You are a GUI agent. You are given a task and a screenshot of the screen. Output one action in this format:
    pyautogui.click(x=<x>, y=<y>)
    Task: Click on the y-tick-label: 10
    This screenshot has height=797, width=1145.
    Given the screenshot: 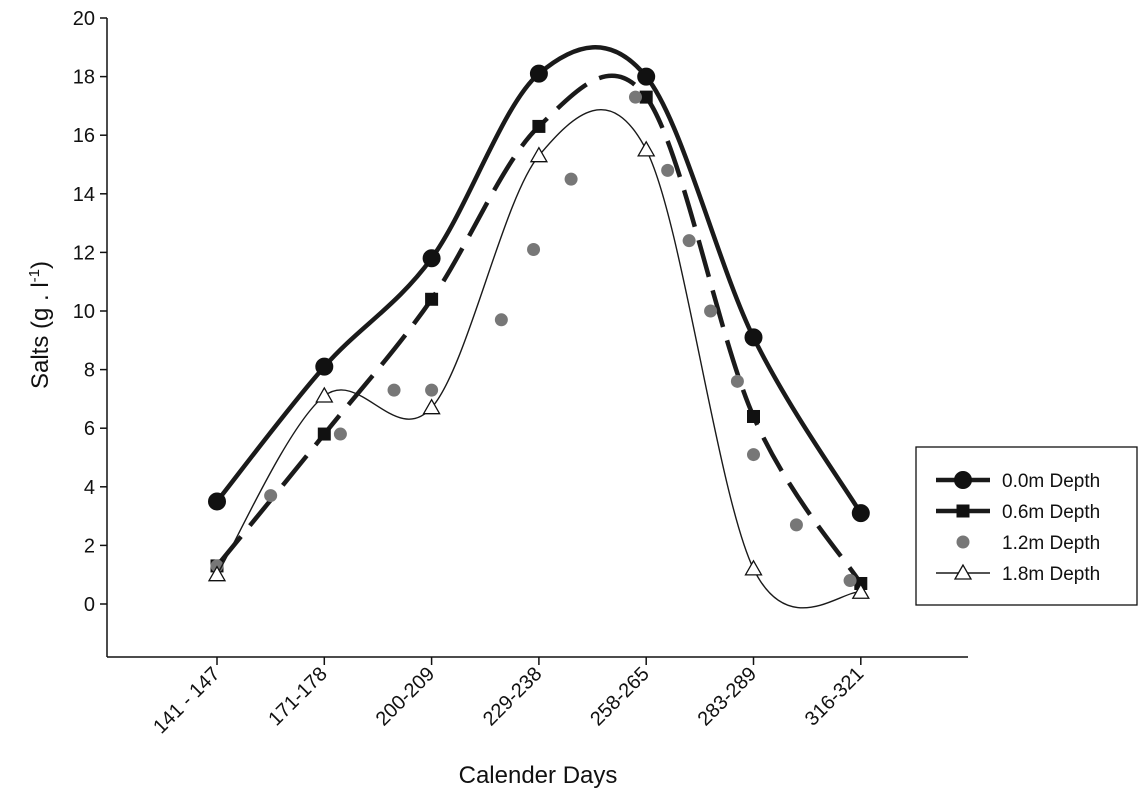 What is the action you would take?
    pyautogui.click(x=84, y=312)
    